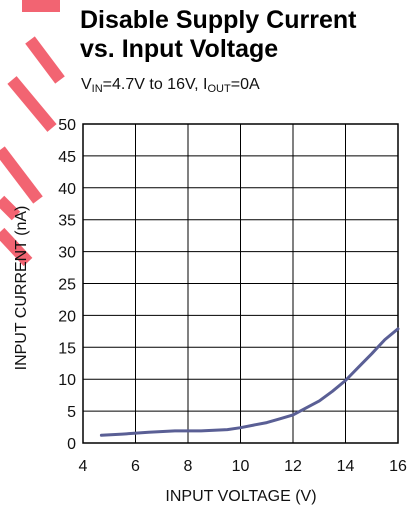  Describe the element at coordinates (67, 253) in the screenshot. I see `y-tick-label: 30` at that location.